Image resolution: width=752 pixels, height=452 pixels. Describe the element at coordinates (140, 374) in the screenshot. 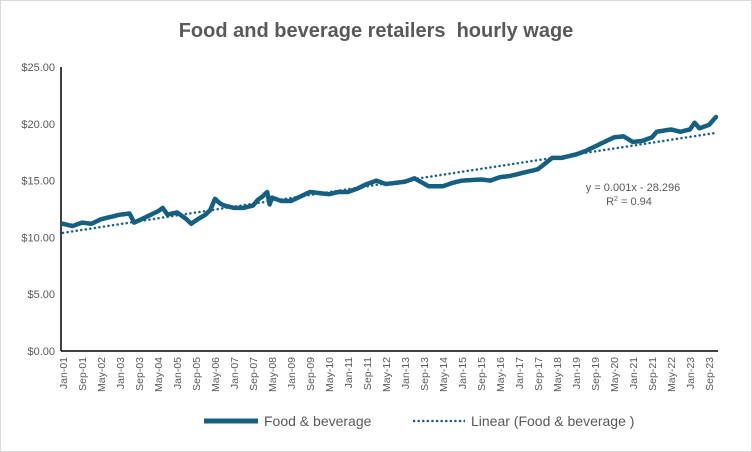

I see `x-tick-label: Sep-03` at that location.